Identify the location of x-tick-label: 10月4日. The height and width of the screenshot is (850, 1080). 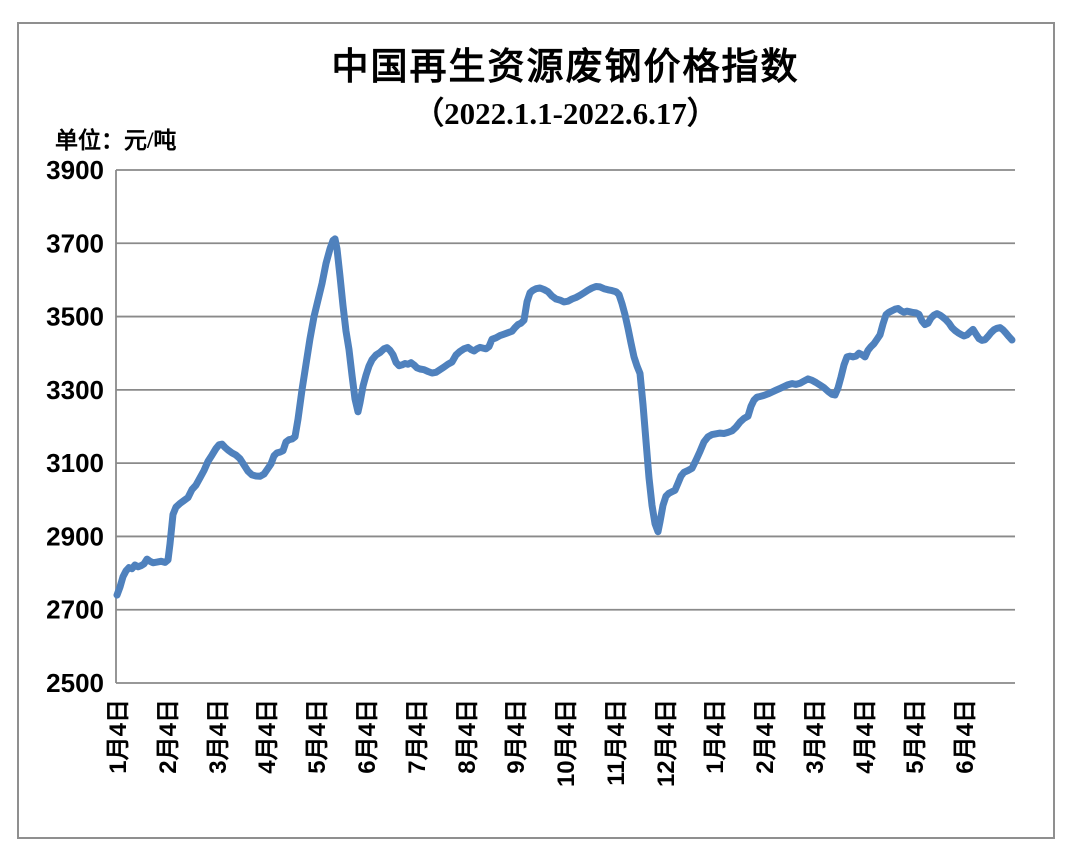
(566, 743).